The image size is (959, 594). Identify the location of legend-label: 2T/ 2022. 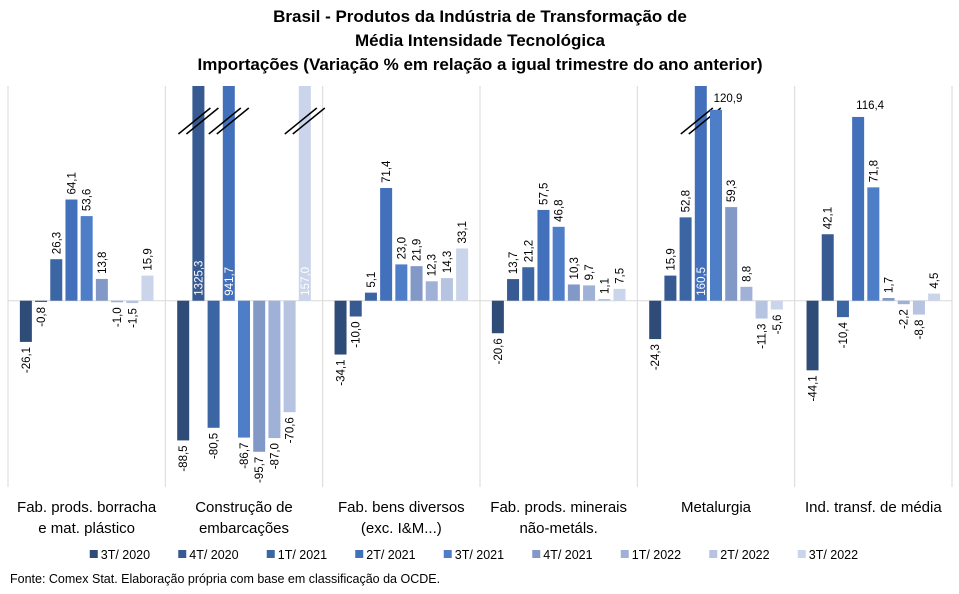
(744, 555).